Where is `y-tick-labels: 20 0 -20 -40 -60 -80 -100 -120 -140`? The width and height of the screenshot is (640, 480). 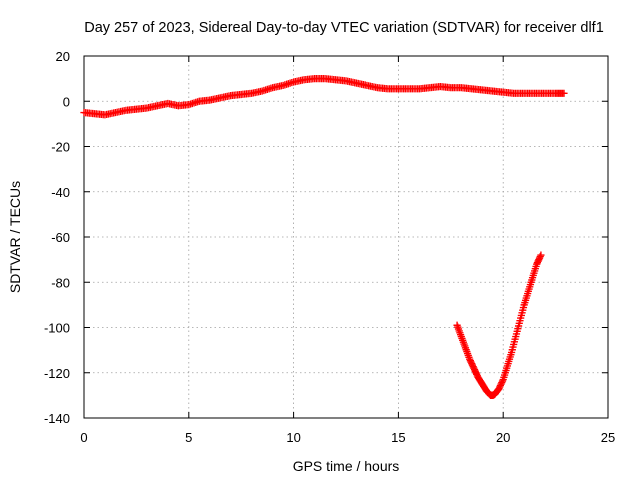
y-tick-labels: 20 0 -20 -40 -60 -80 -100 -120 -140 is located at coordinates (57, 237).